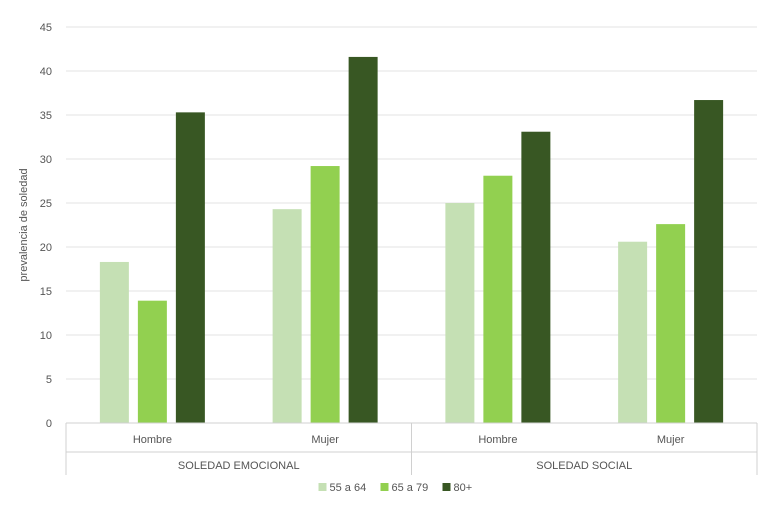  Describe the element at coordinates (46, 204) in the screenshot. I see `y-tick-label: 25` at that location.